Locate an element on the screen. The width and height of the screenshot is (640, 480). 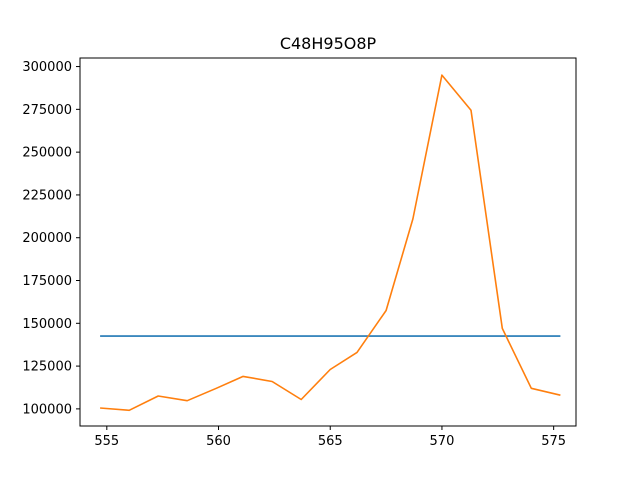
y-tick-label: 275000 is located at coordinates (47, 110).